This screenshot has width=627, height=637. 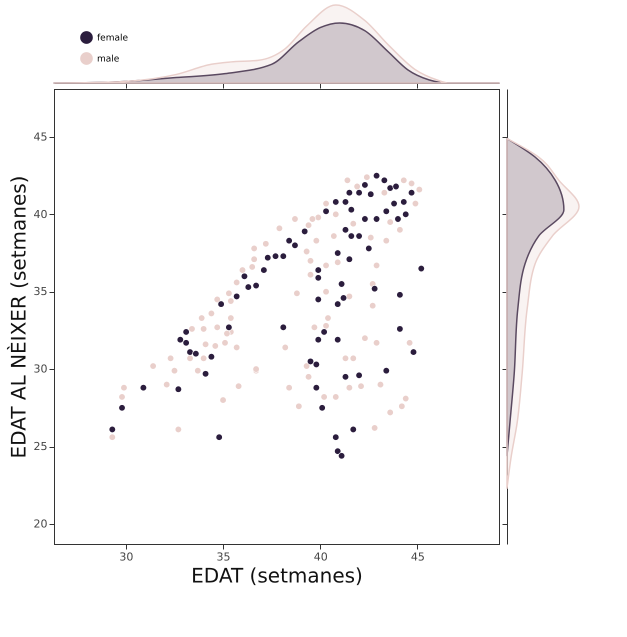 What do you see at coordinates (417, 557) in the screenshot?
I see `x-tick-label: 45` at bounding box center [417, 557].